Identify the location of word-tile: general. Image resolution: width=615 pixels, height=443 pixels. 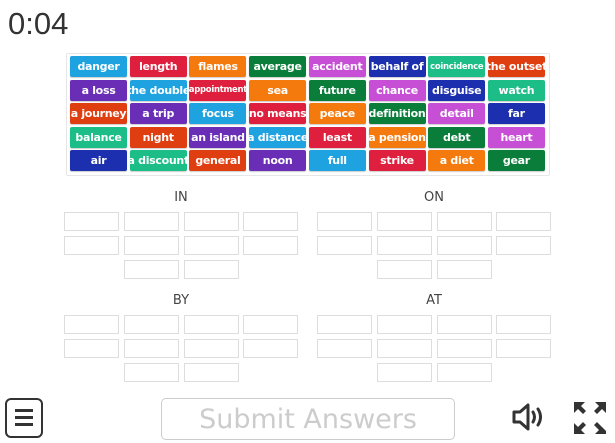
(218, 160).